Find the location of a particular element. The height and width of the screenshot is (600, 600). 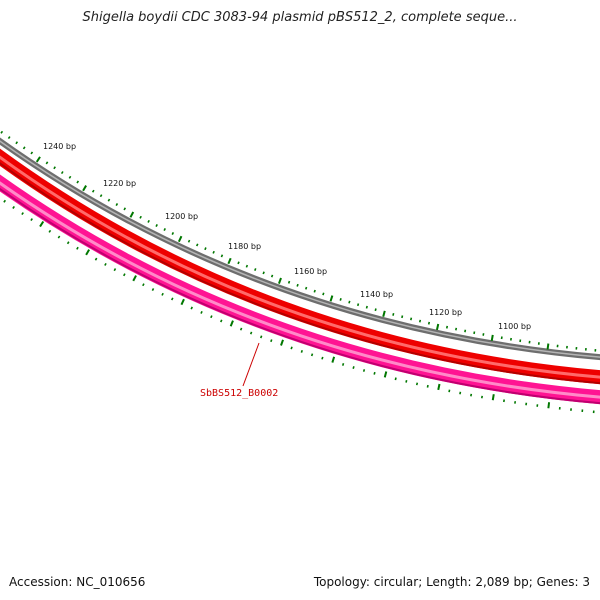

ruler-label: 1240 bp is located at coordinates (59, 146).